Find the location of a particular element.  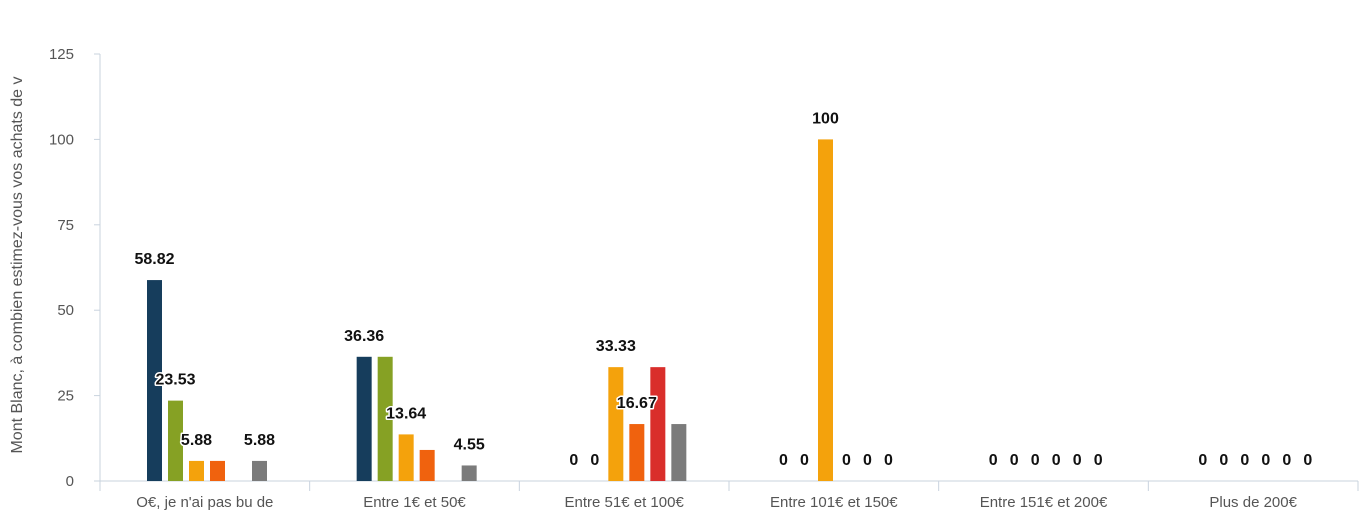

data-label: 36.36 is located at coordinates (364, 336).